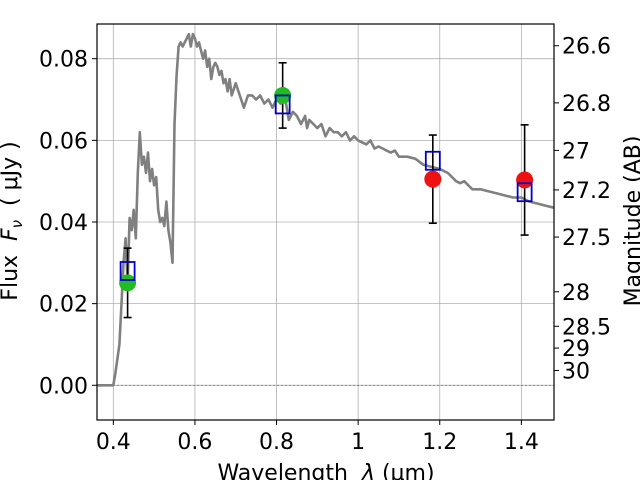  Describe the element at coordinates (13, 220) in the screenshot. I see `y-axis-label: Flux Fν ( μJy )` at that location.